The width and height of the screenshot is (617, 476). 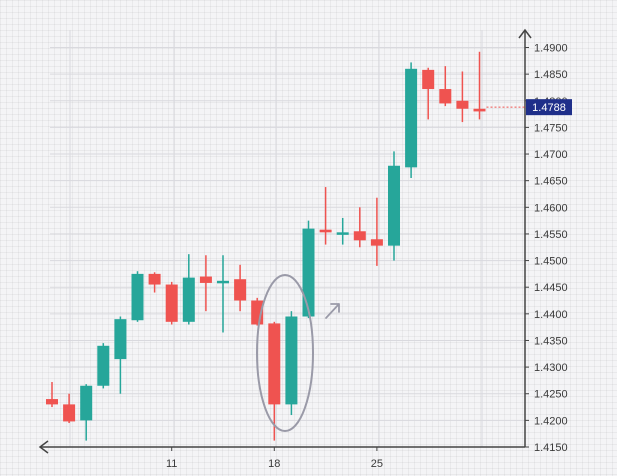 I want to click on y-tick-label: 1.4700, so click(x=551, y=155).